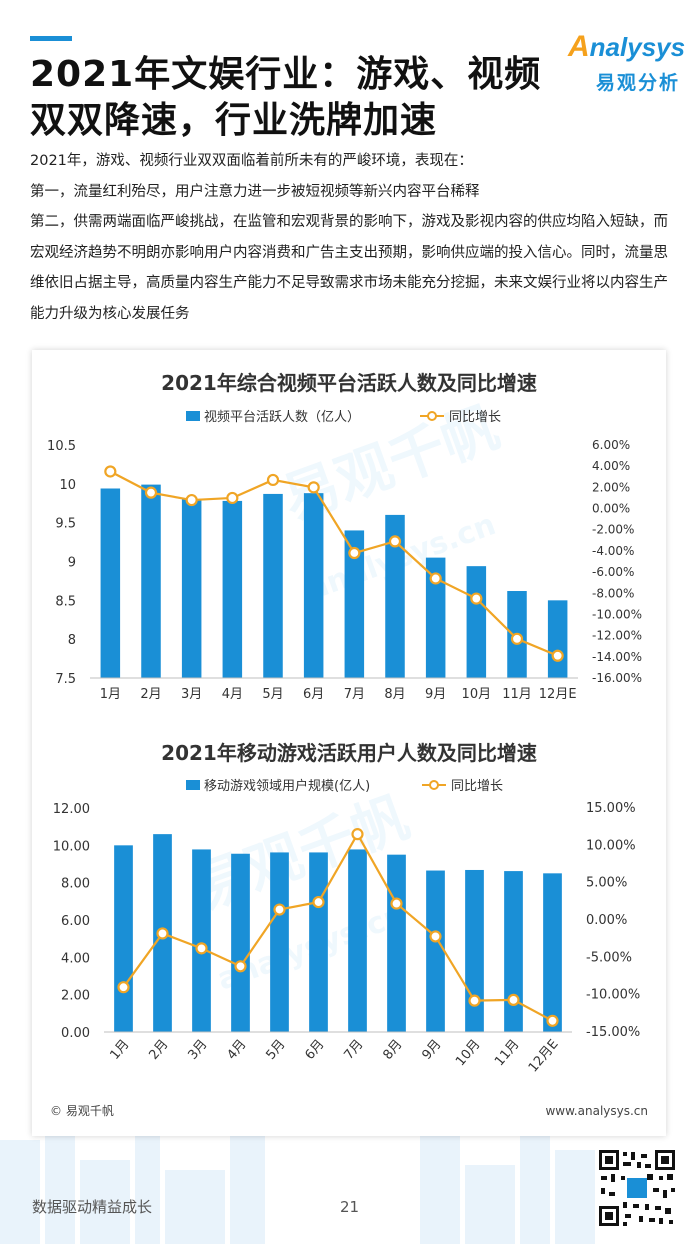 This screenshot has width=700, height=1244. Describe the element at coordinates (110, 471) in the screenshot. I see `growth-point-1月` at that location.